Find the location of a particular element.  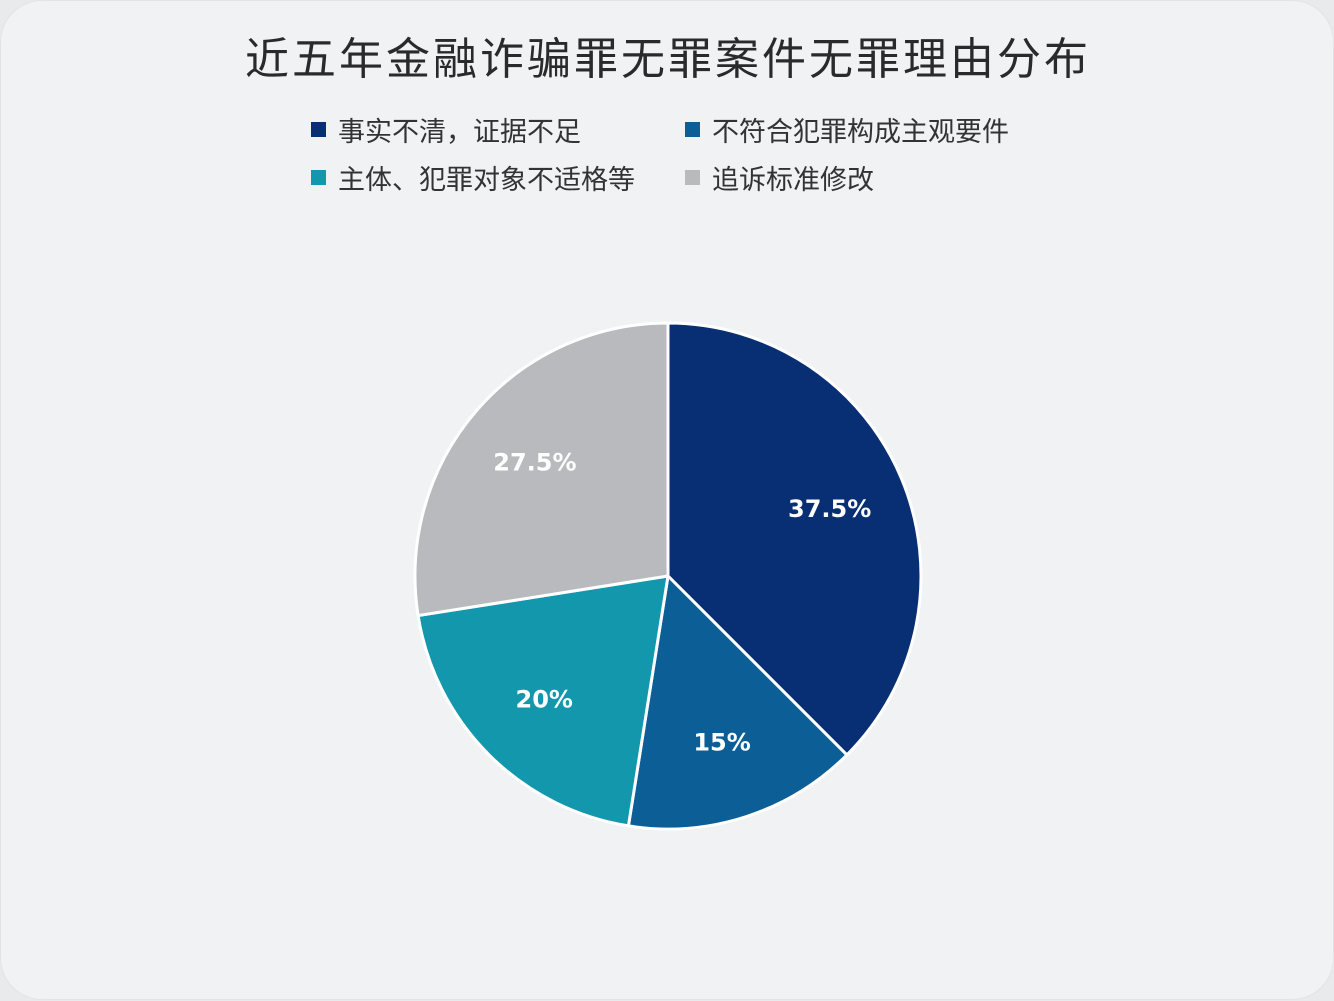

slice-data-label: 37.5% is located at coordinates (829, 509).